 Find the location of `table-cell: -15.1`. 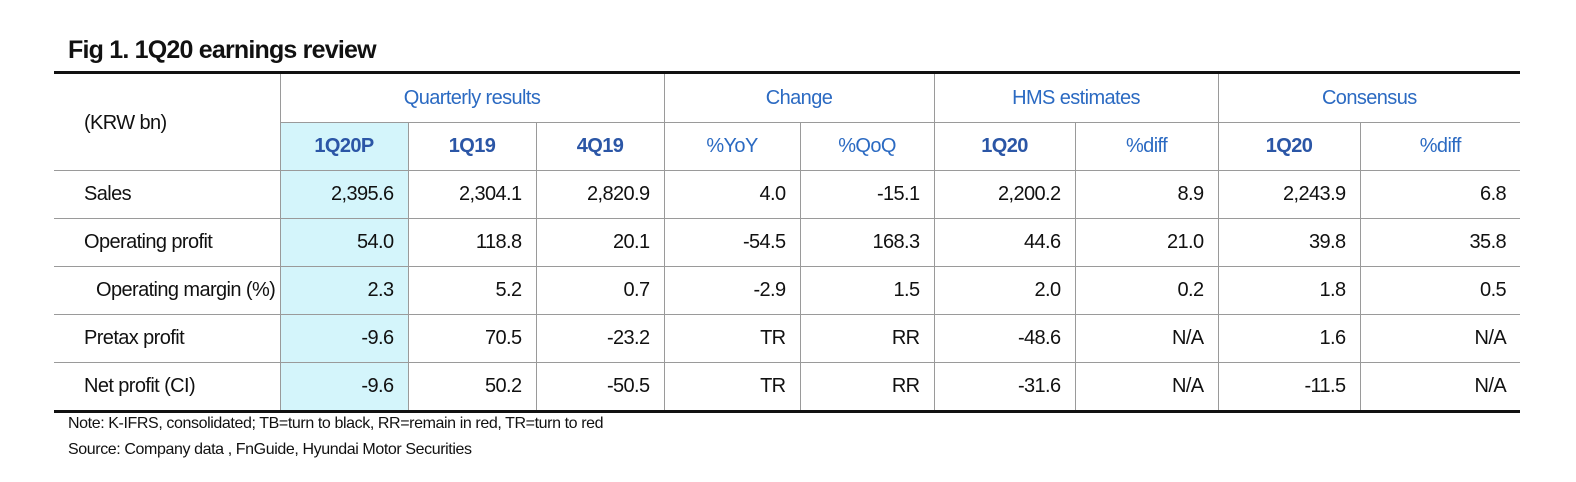

table-cell: -15.1 is located at coordinates (867, 194).